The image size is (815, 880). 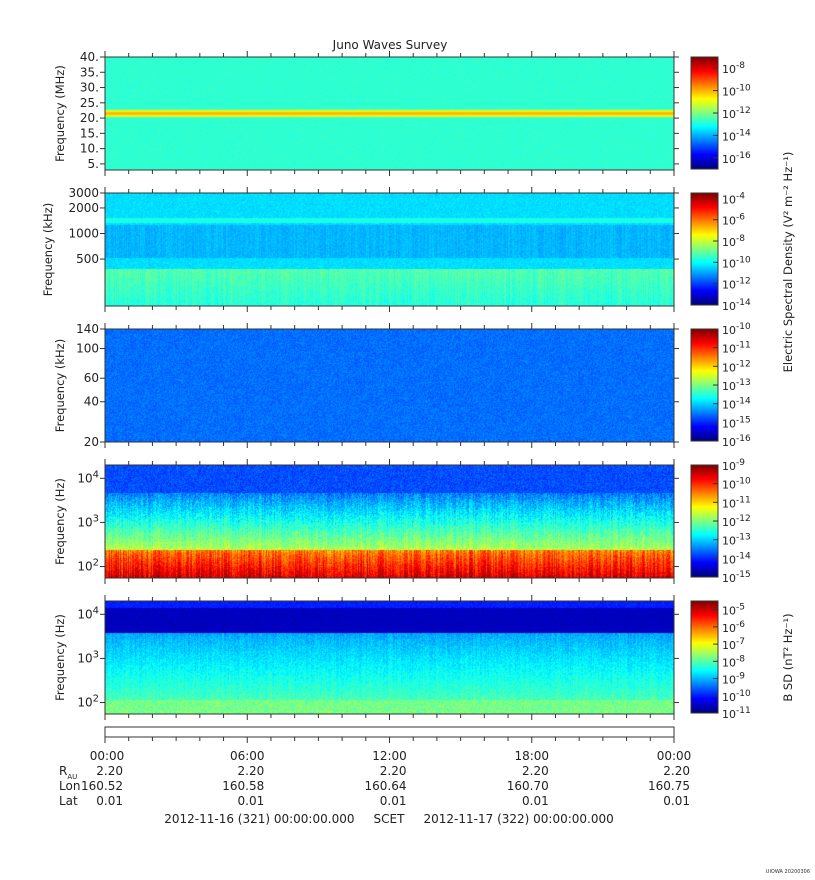 What do you see at coordinates (87, 329) in the screenshot?
I see `y-tick-label: 140` at bounding box center [87, 329].